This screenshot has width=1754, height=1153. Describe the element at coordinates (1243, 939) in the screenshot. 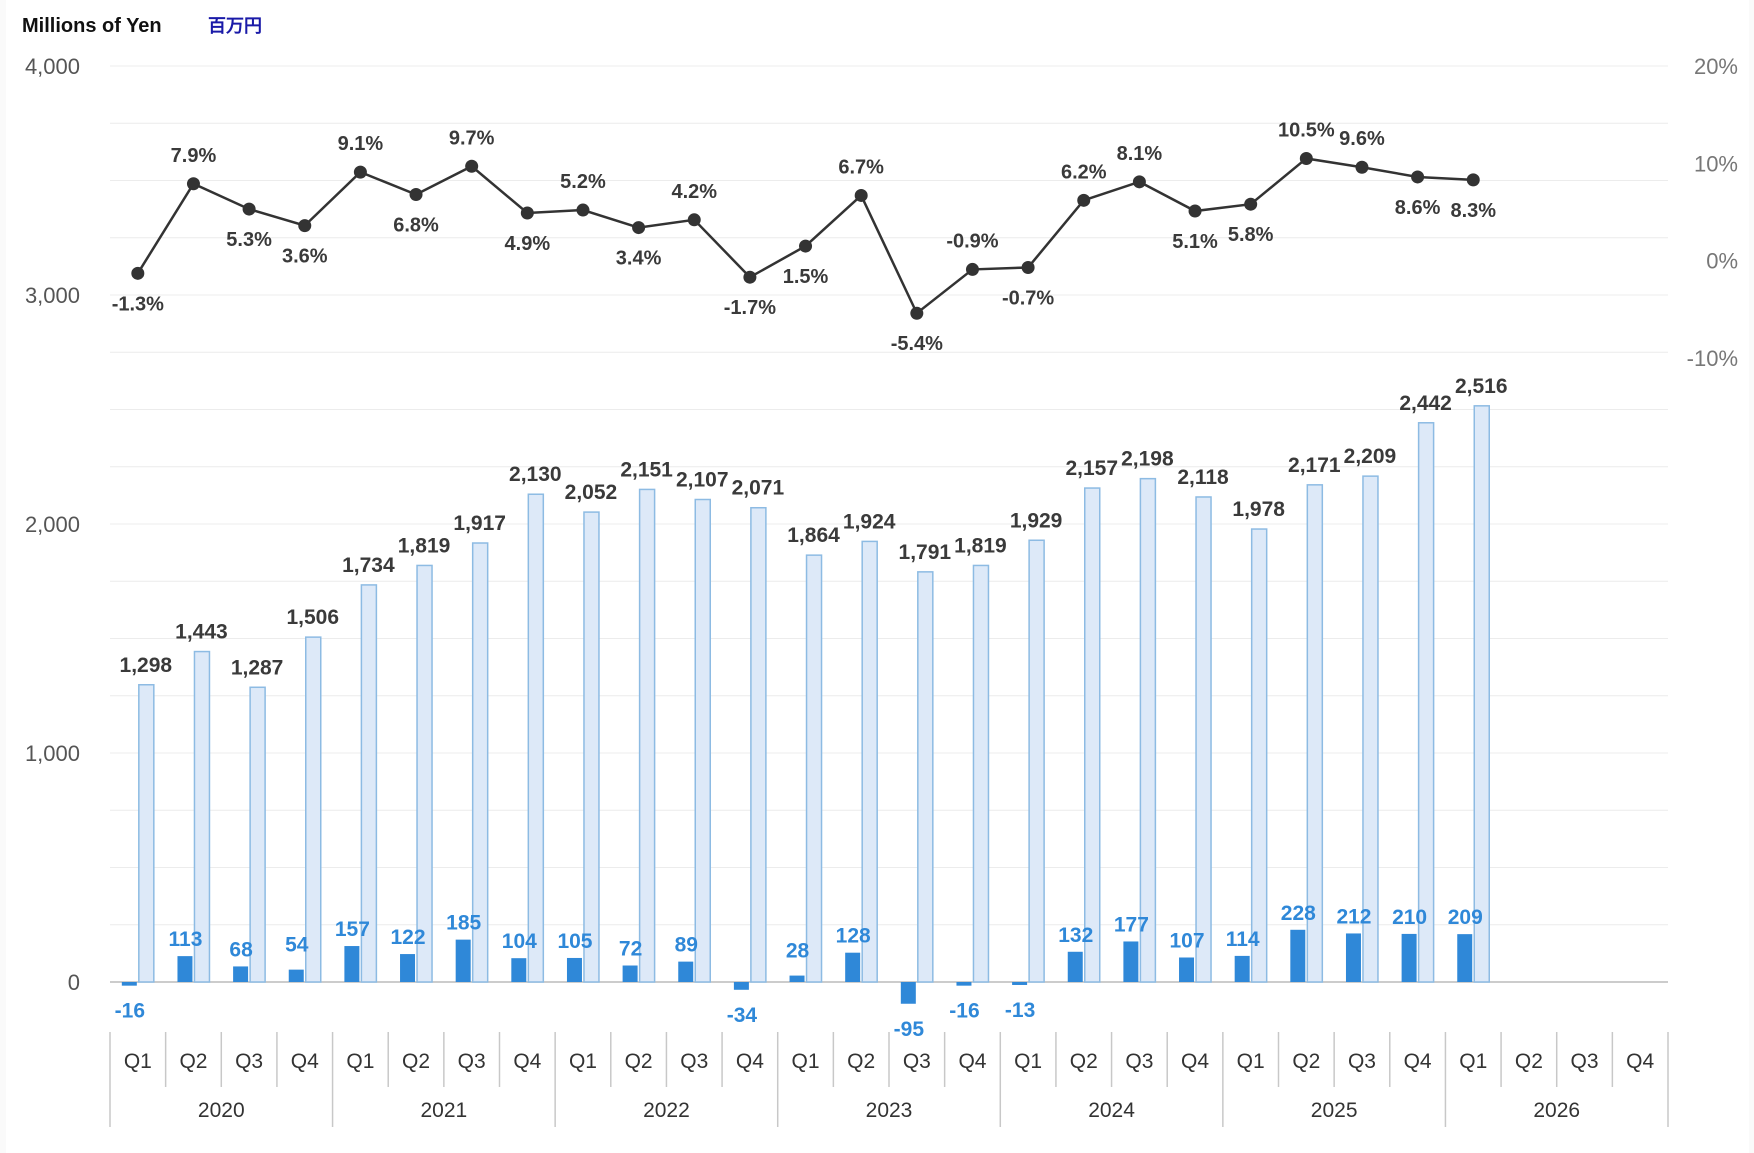

I see `operating-label: 114` at that location.